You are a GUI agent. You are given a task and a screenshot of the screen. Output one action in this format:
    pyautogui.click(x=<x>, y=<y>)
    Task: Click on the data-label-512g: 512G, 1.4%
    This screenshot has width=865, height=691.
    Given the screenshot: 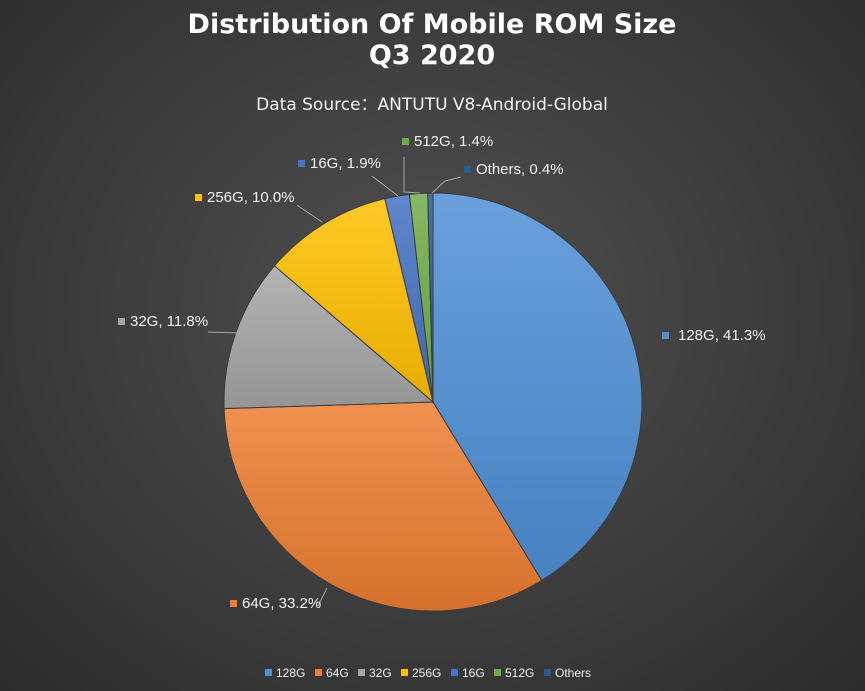 What is the action you would take?
    pyautogui.click(x=453, y=141)
    